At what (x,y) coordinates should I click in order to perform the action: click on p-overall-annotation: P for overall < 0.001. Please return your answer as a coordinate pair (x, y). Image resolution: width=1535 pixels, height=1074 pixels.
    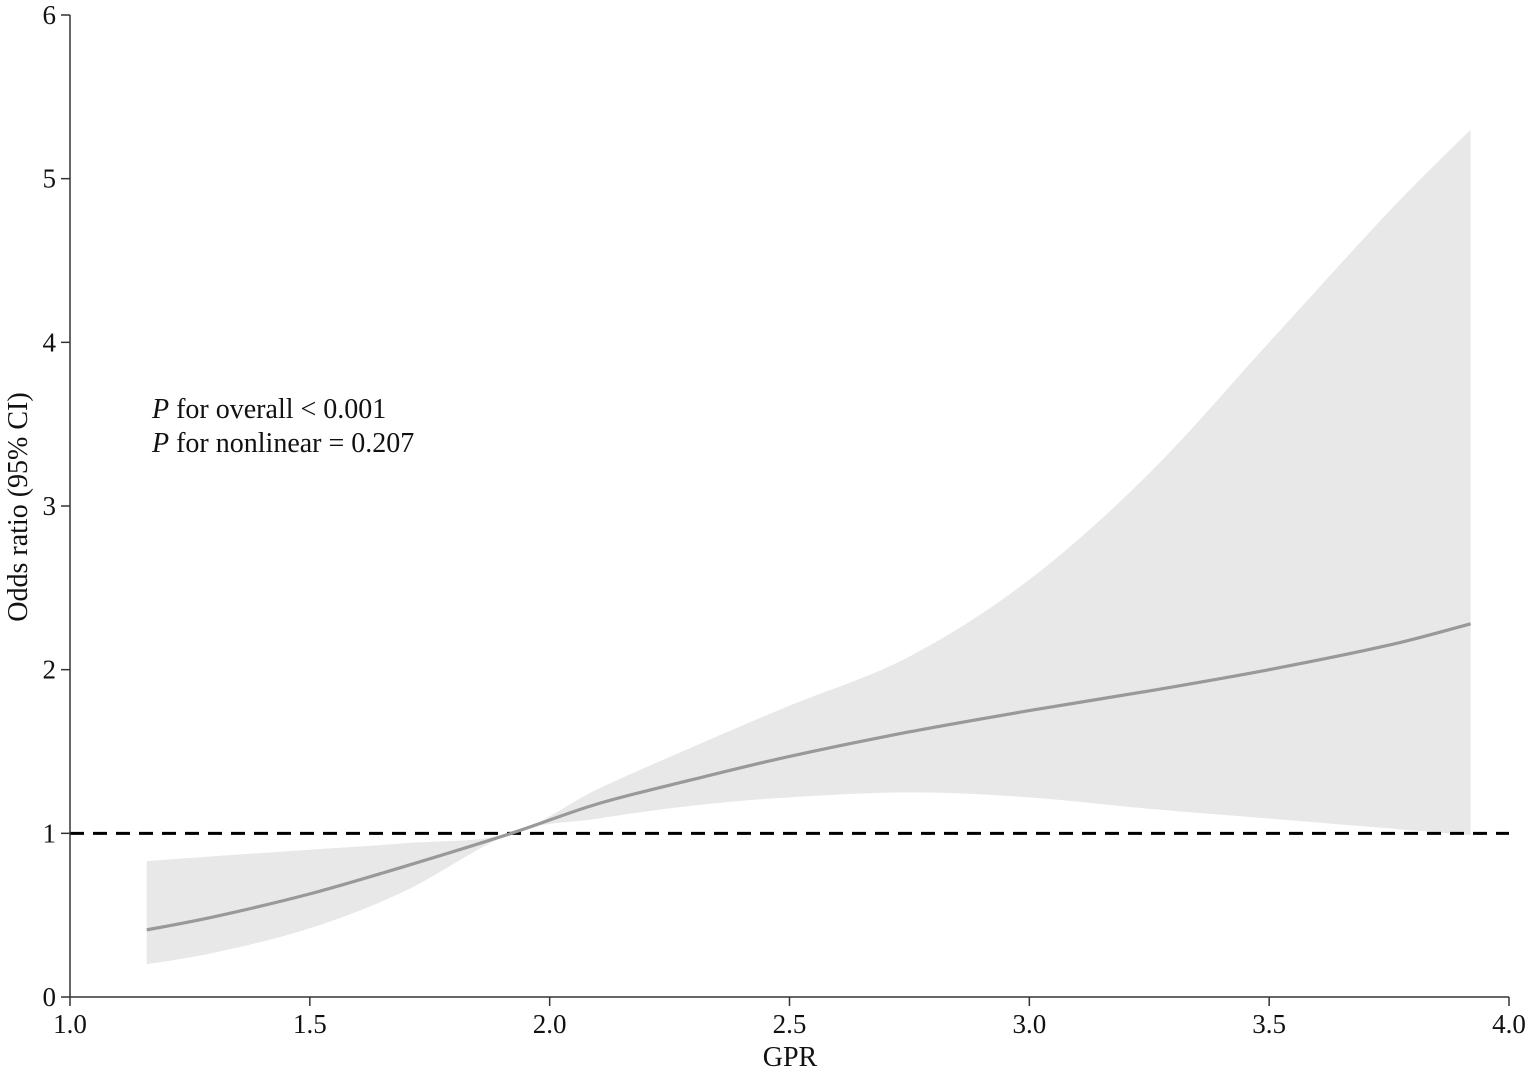
    Looking at the image, I should click on (268, 409).